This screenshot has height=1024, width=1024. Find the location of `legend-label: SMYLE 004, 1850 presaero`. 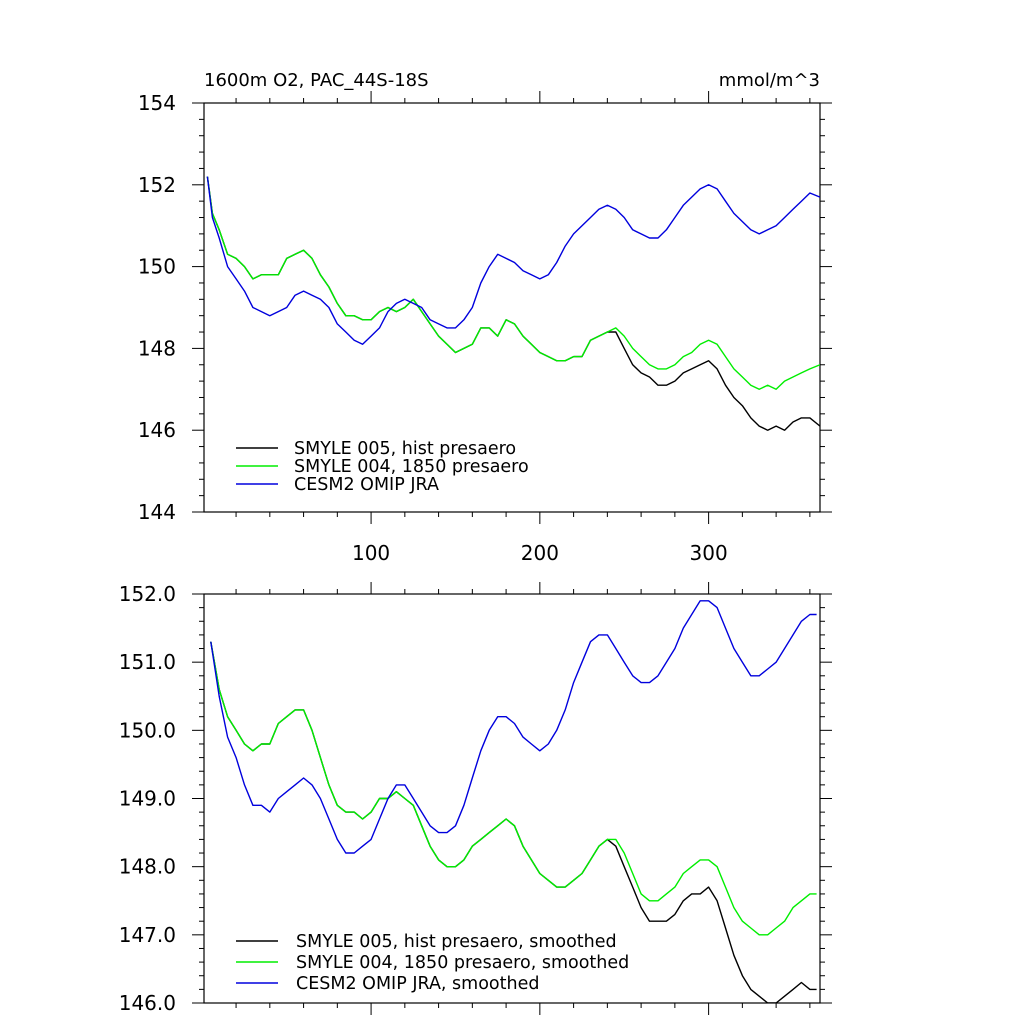

legend-label: SMYLE 004, 1850 presaero is located at coordinates (411, 467).